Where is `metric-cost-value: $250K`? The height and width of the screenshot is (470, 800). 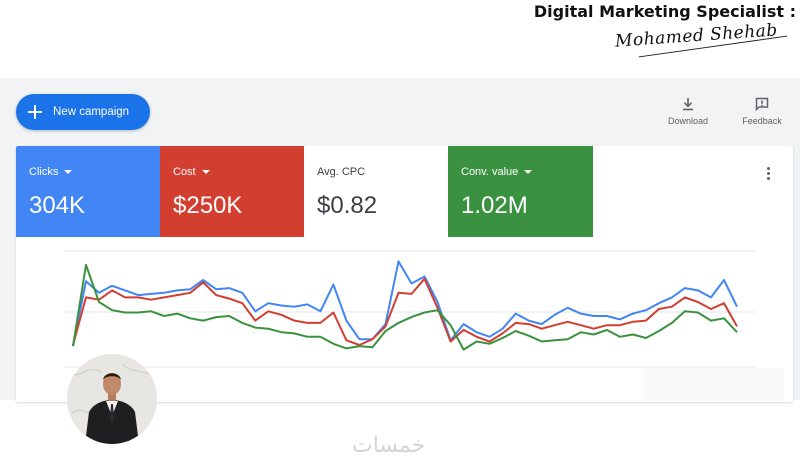
metric-cost-value: $250K is located at coordinates (208, 205).